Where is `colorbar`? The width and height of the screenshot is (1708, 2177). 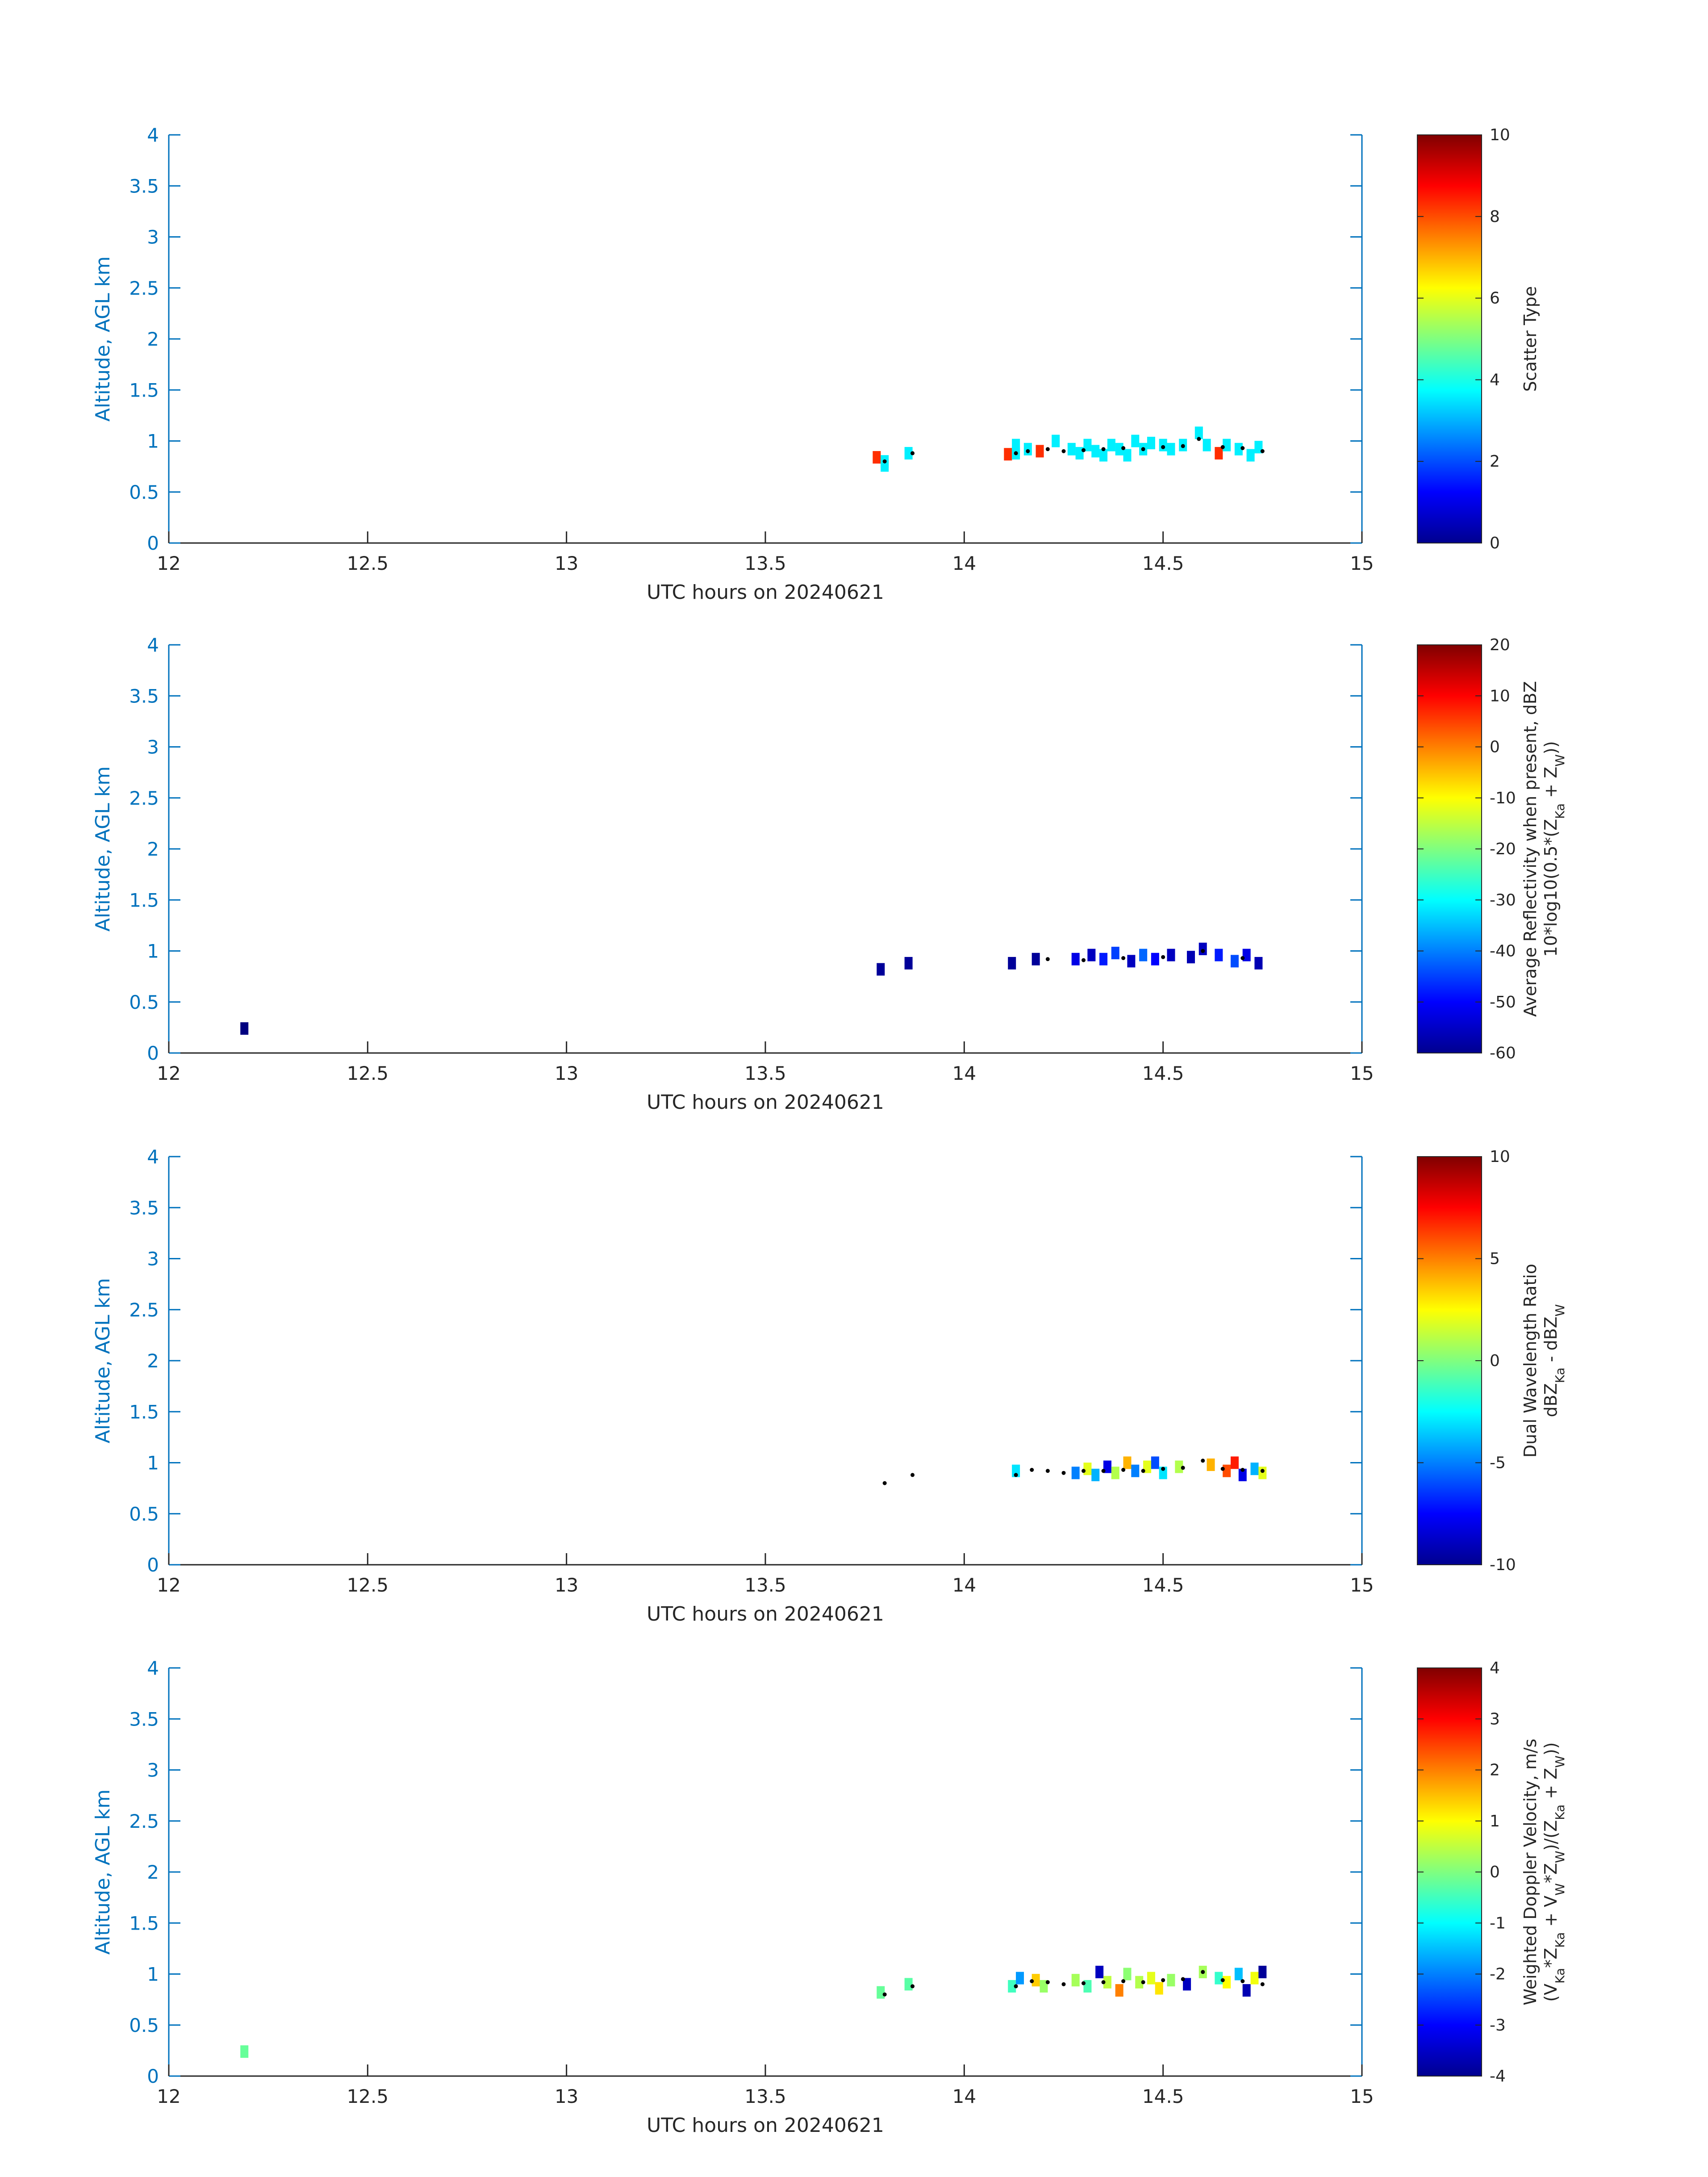 colorbar is located at coordinates (1449, 1360).